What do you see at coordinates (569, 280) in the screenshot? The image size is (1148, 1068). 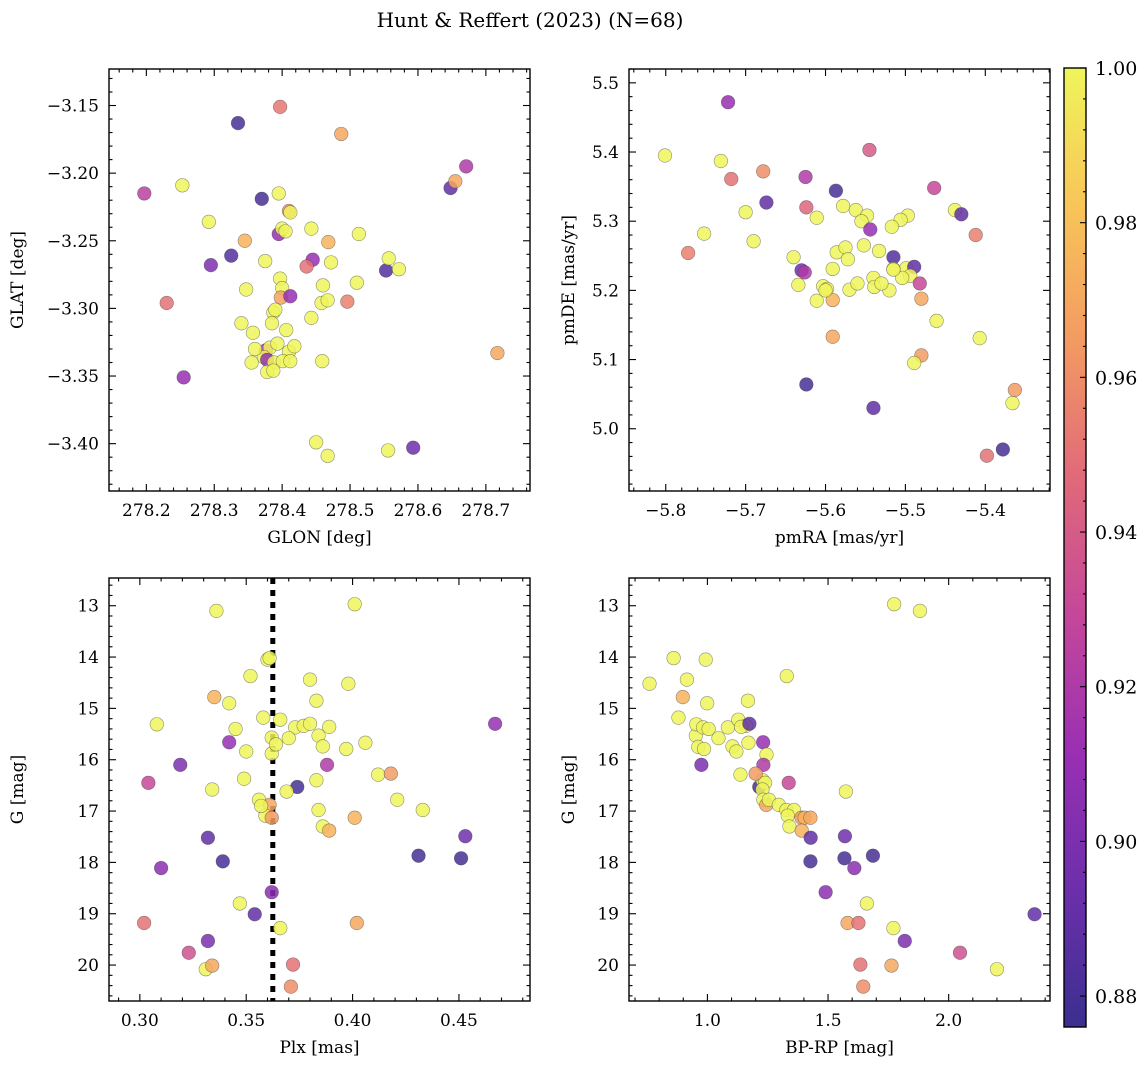 I see `y-axis-label: pmDE [mas/yr]` at bounding box center [569, 280].